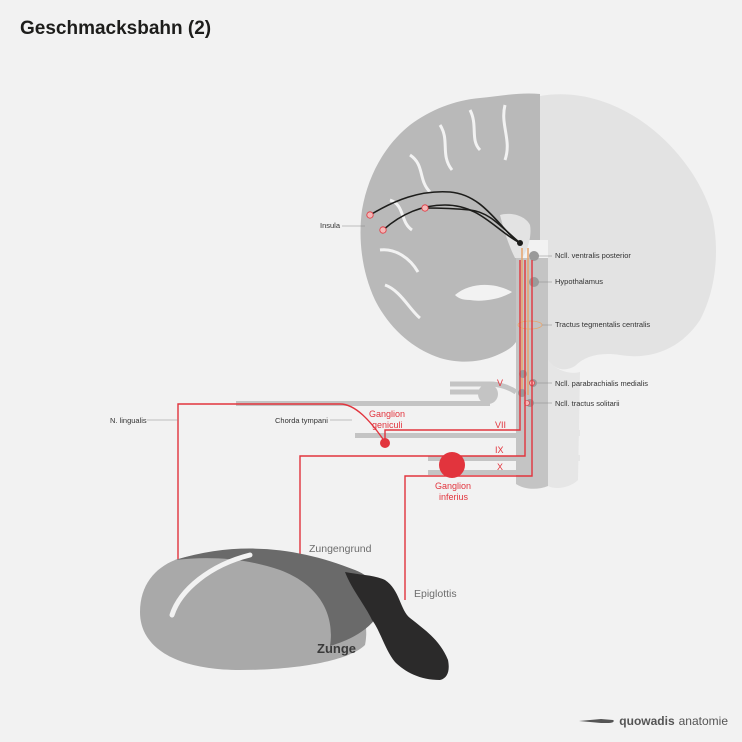 The image size is (742, 742). I want to click on label-hypothalamus: Hypothalamus, so click(579, 281).